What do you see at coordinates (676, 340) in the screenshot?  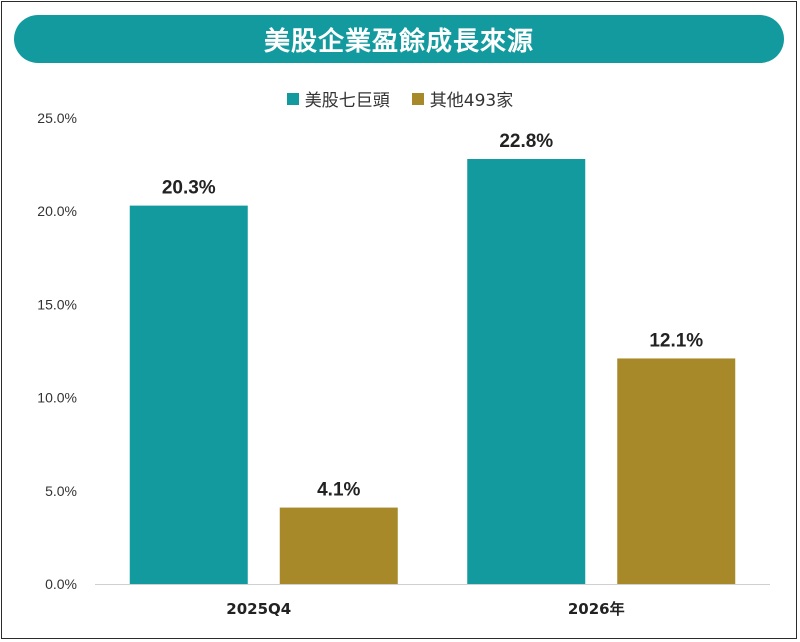 I see `data-label: 12.1%` at bounding box center [676, 340].